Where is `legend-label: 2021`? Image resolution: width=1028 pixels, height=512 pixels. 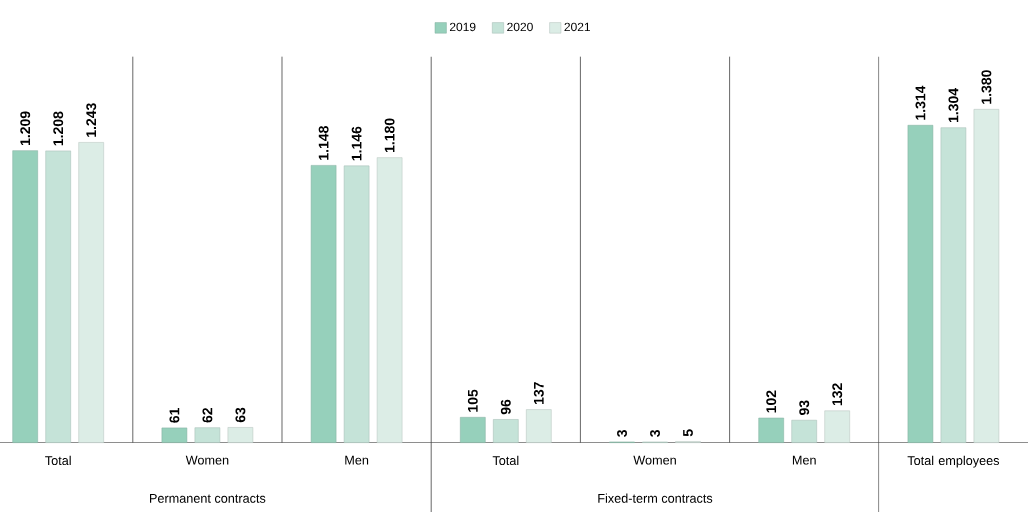 legend-label: 2021 is located at coordinates (577, 27).